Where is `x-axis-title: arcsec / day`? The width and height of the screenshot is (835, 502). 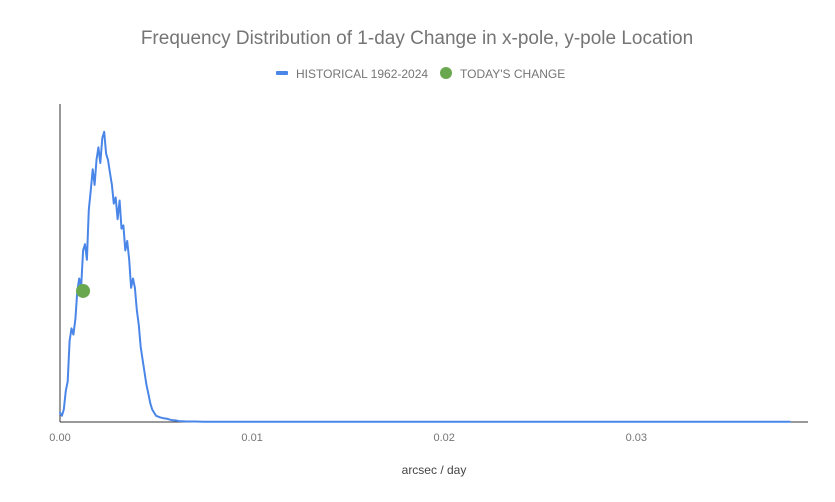
x-axis-title: arcsec / day is located at coordinates (434, 470).